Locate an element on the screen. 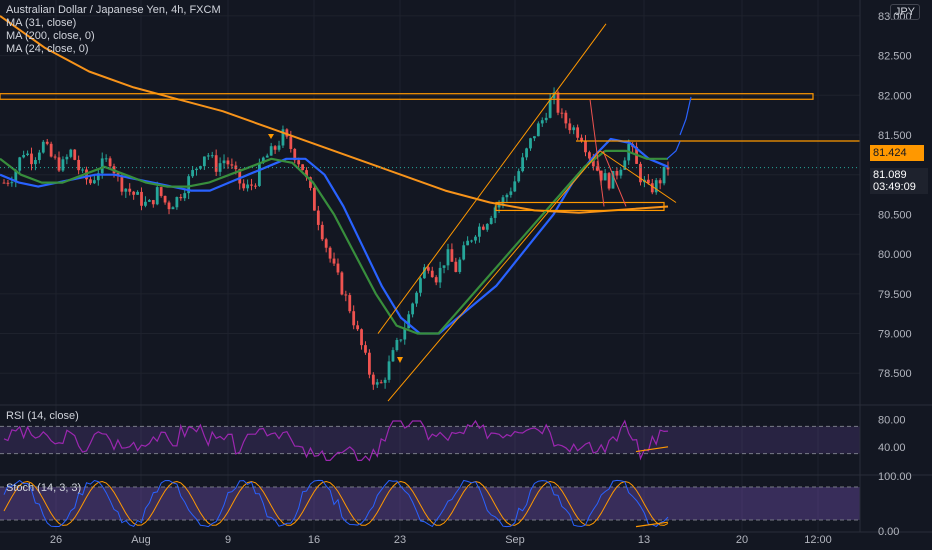  stoch-band is located at coordinates (430, 503).